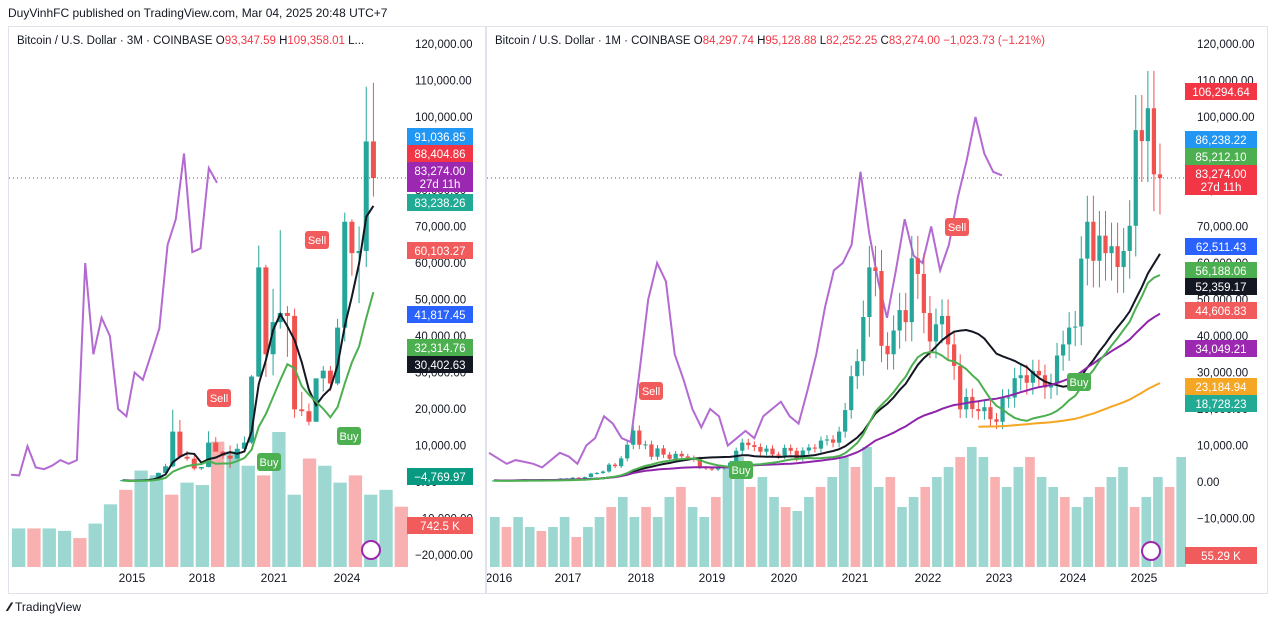 The image size is (1276, 626). Describe the element at coordinates (1208, 483) in the screenshot. I see `y-tick-label: 0.00` at that location.